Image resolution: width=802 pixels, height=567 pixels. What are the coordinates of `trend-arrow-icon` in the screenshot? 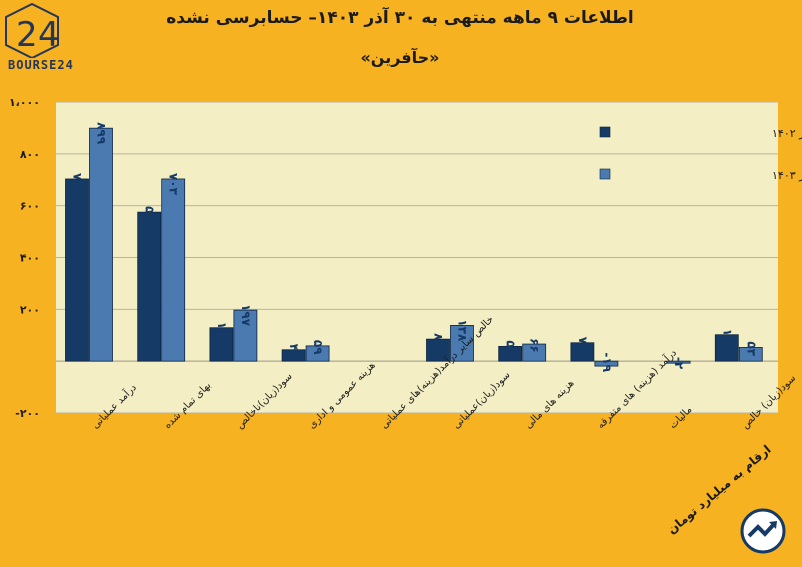 It's located at (763, 531).